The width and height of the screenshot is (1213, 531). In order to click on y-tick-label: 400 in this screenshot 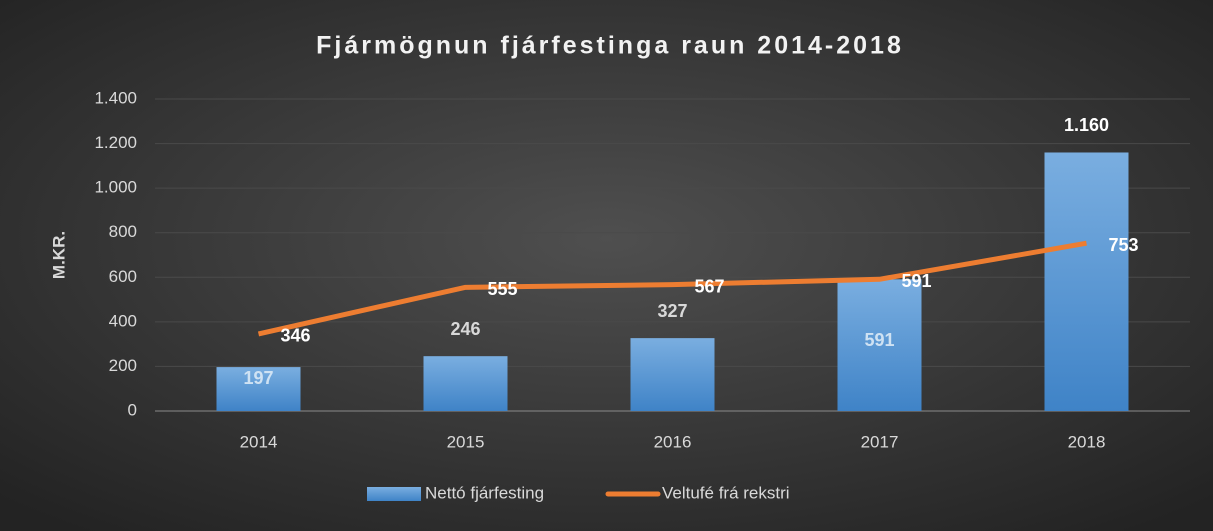, I will do `click(123, 320)`.